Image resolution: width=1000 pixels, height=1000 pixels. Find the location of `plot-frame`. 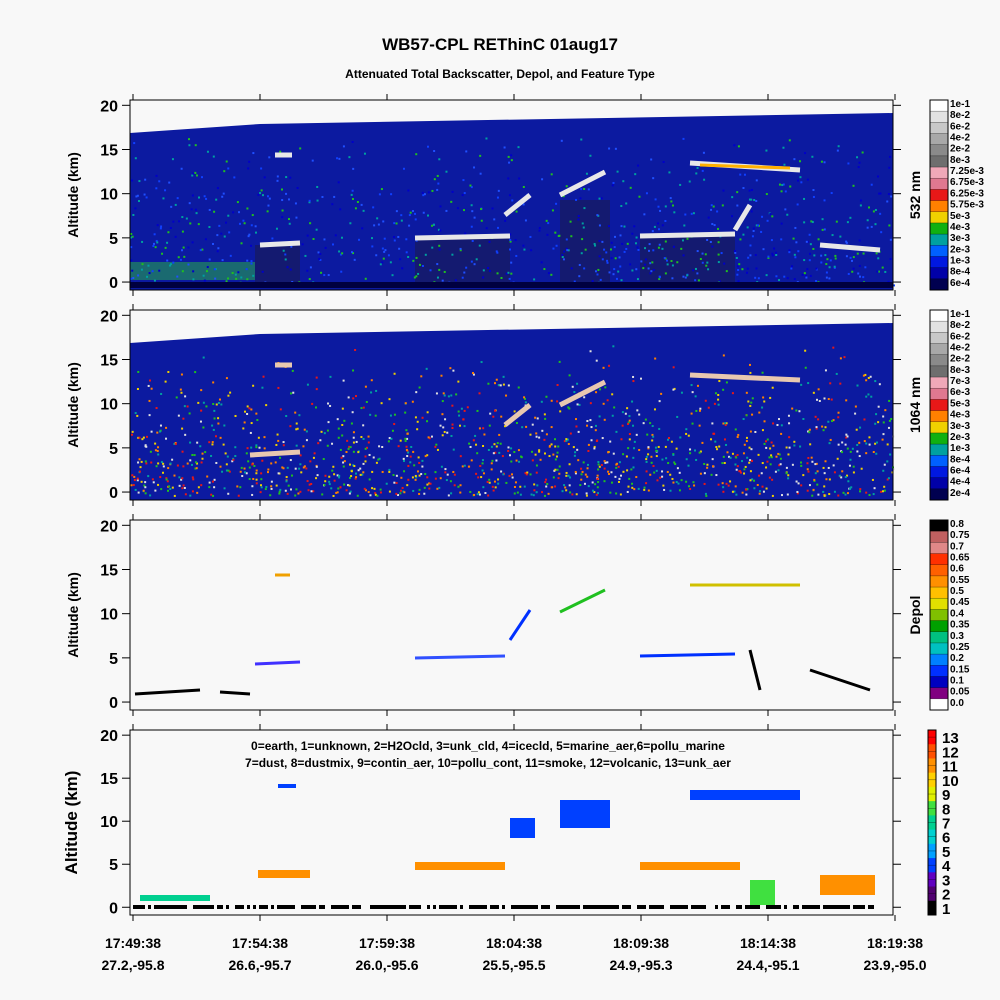

plot-frame is located at coordinates (511, 822).